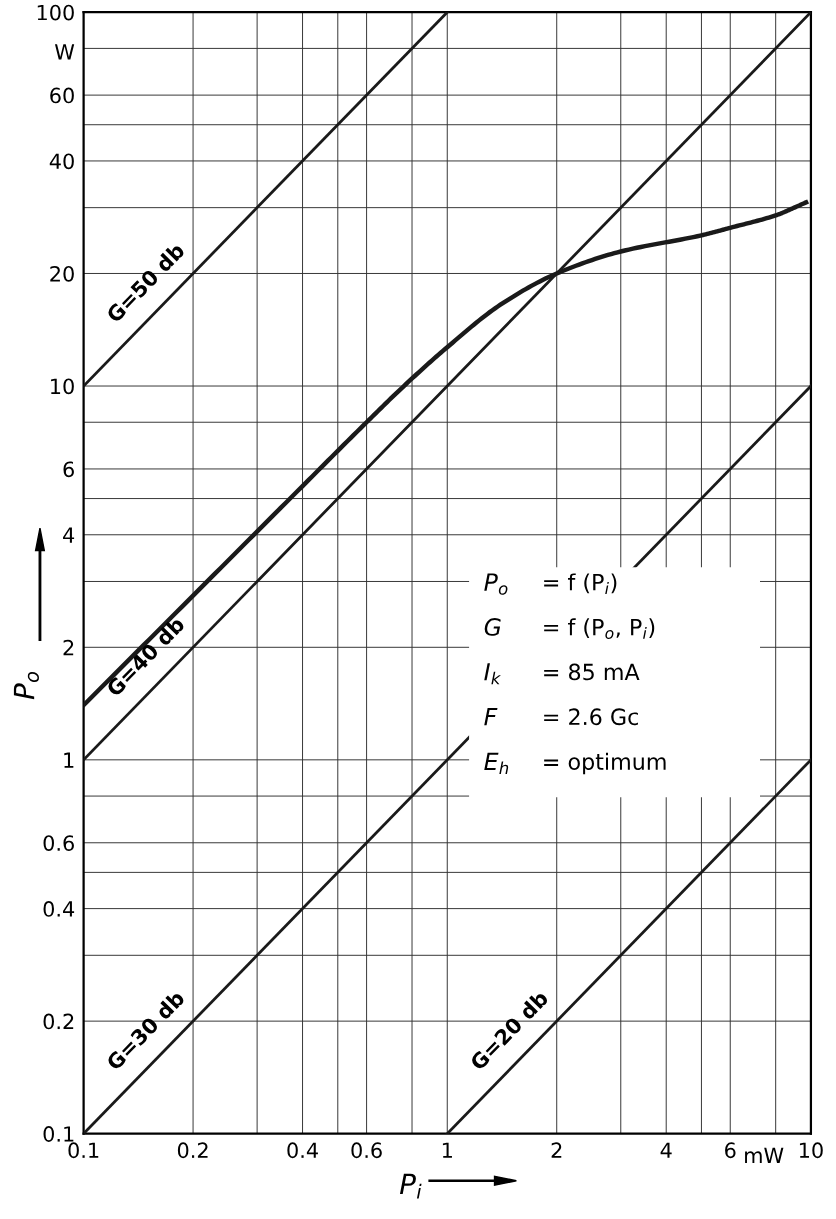 The width and height of the screenshot is (836, 1219). Describe the element at coordinates (58, 843) in the screenshot. I see `y-tick-label: 0.6` at that location.